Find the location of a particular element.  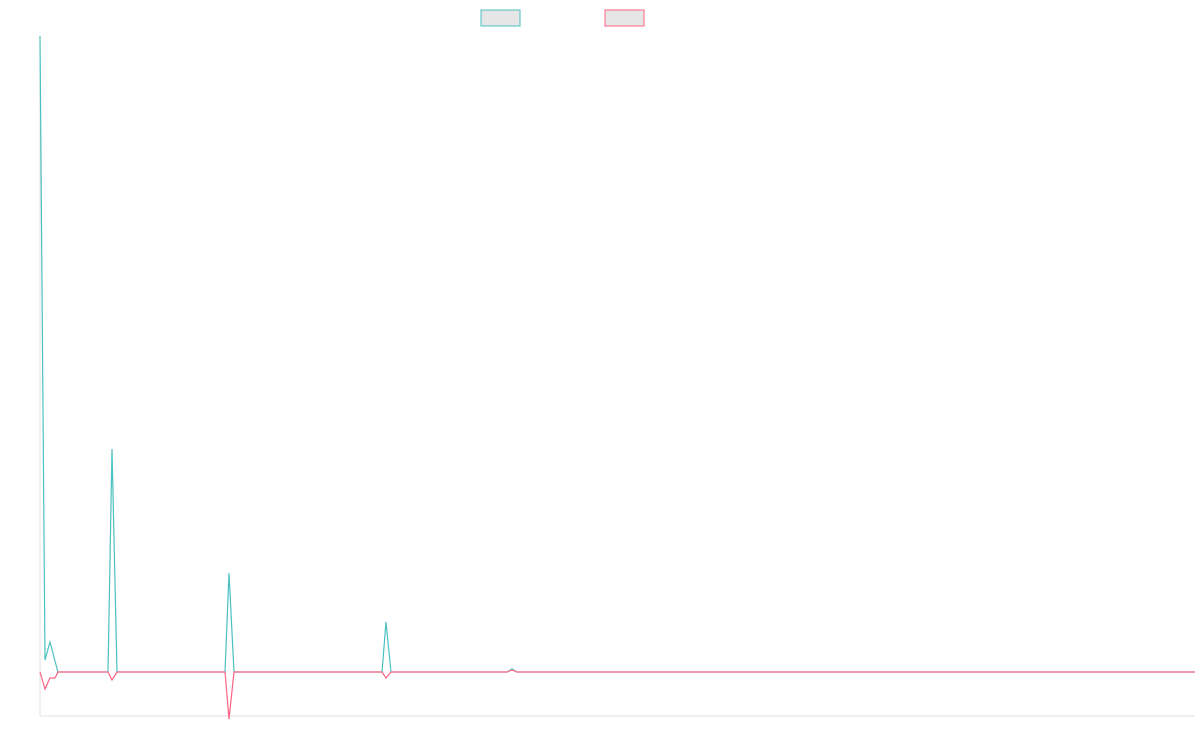

line-series is located at coordinates (617, 694).